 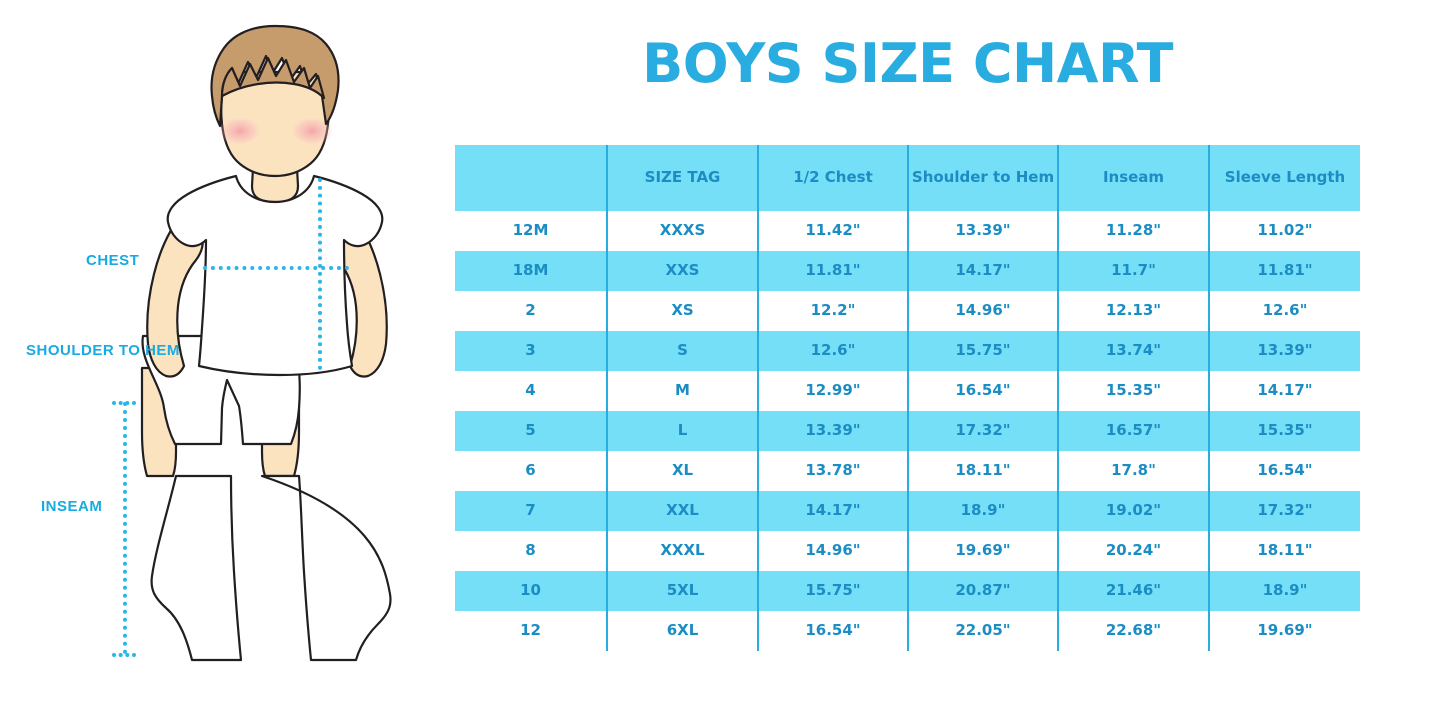 I want to click on table-row: 4 M 12.99" 16.54" 15.35" 14.17", so click(x=907, y=391).